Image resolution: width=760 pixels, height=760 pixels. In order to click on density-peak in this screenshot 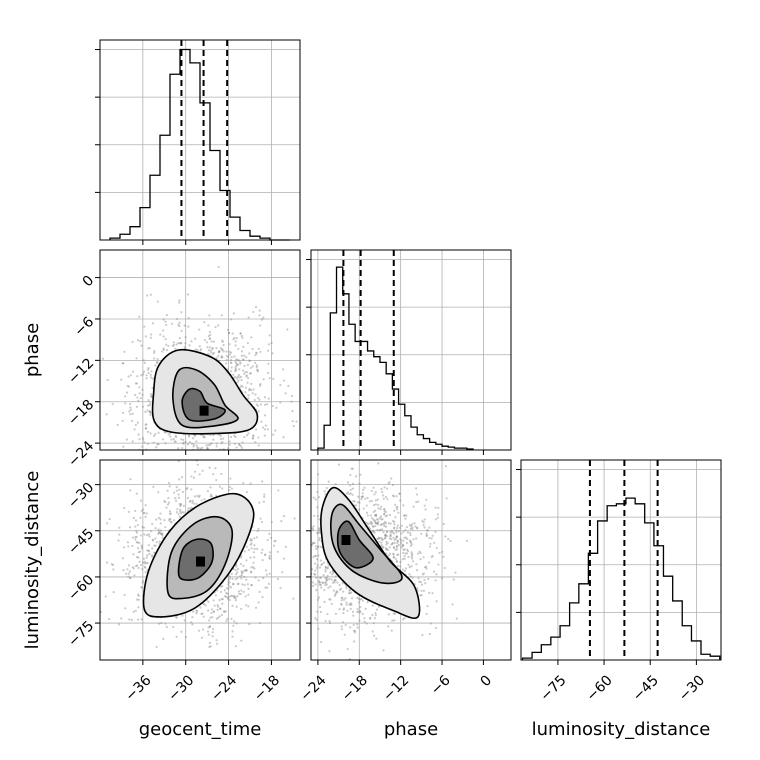, I will do `click(204, 410)`.